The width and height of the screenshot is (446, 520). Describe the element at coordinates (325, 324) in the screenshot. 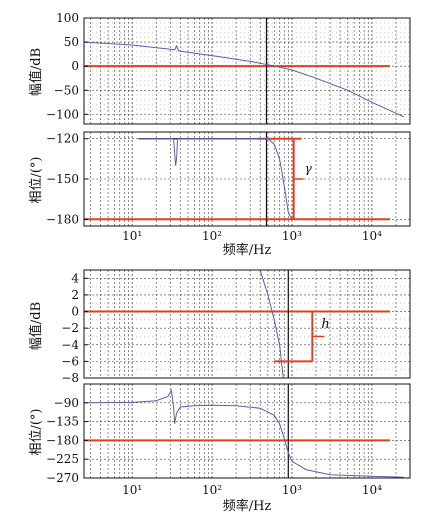

I see `h-annotation: h` at that location.